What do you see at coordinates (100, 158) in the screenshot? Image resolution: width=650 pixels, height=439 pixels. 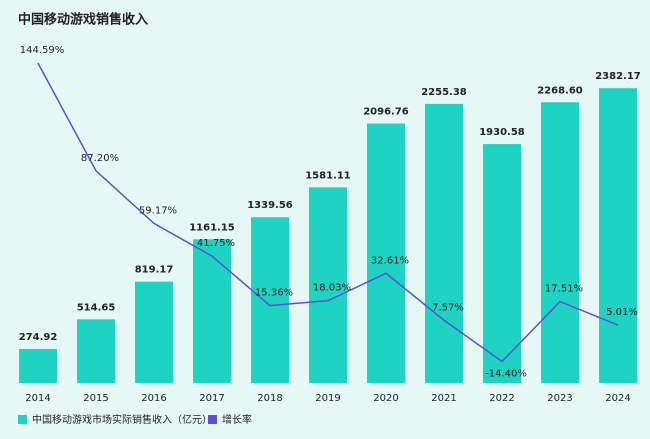 I see `line-value-label: 87.20%` at bounding box center [100, 158].